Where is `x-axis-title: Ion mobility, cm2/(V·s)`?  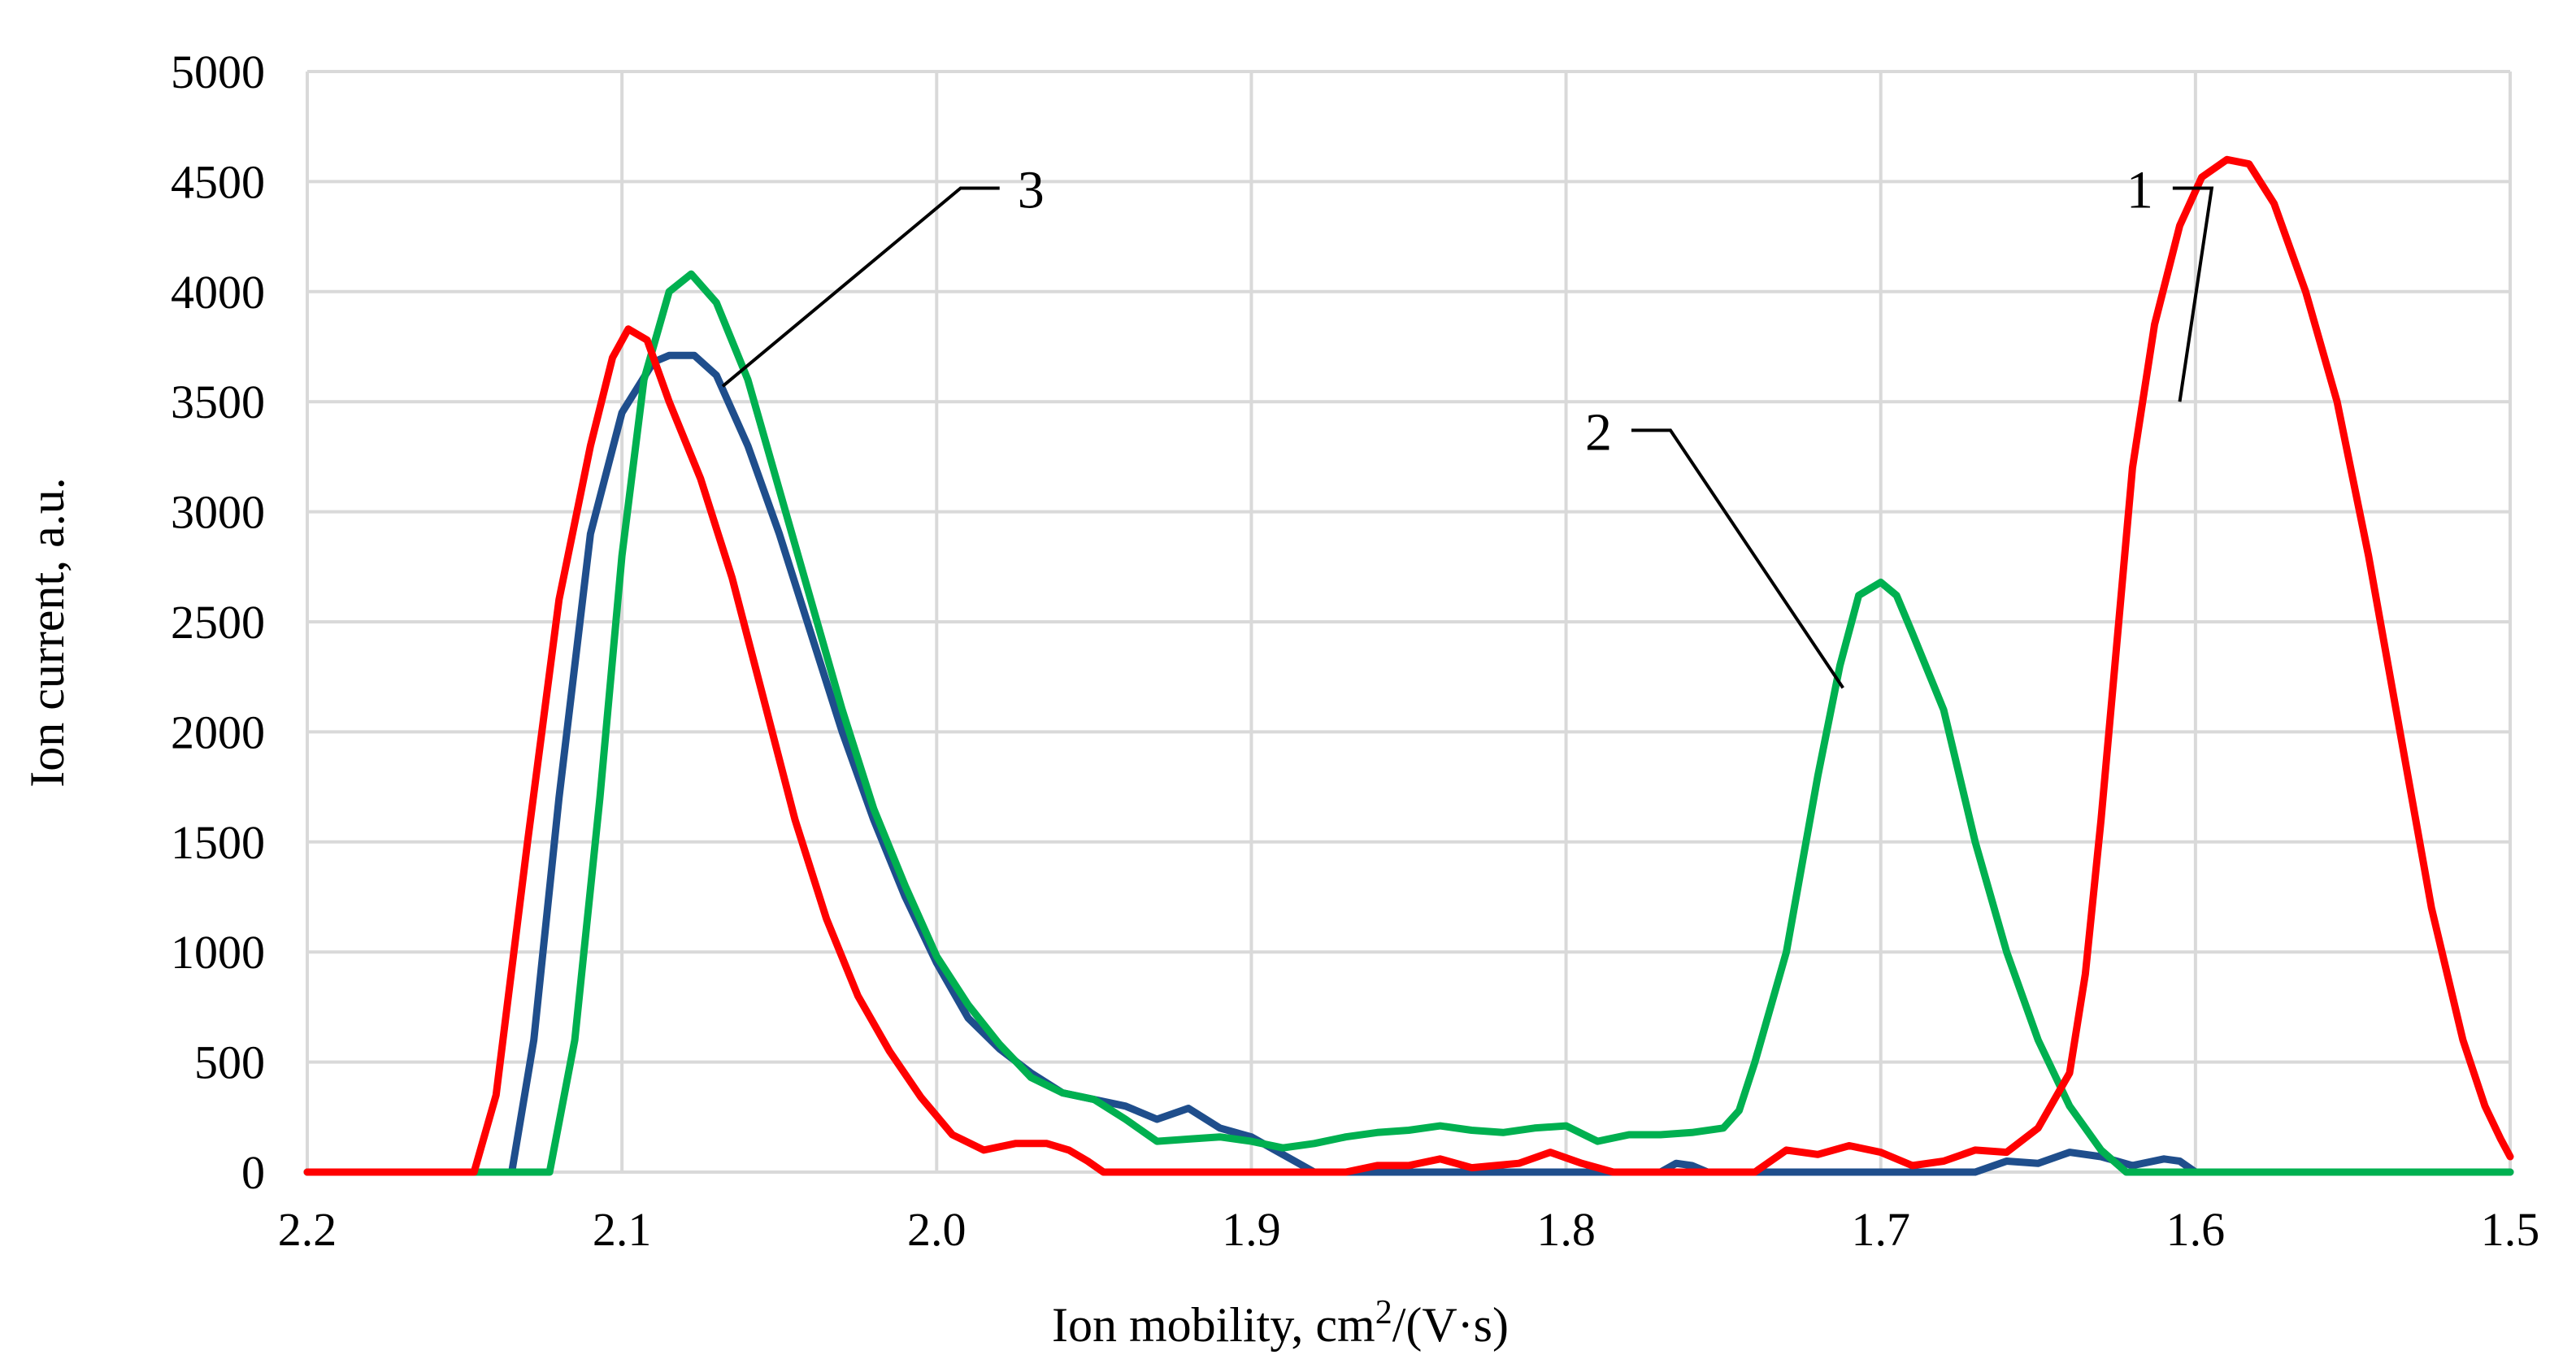 x-axis-title: Ion mobility, cm2/(V·s) is located at coordinates (1280, 1323).